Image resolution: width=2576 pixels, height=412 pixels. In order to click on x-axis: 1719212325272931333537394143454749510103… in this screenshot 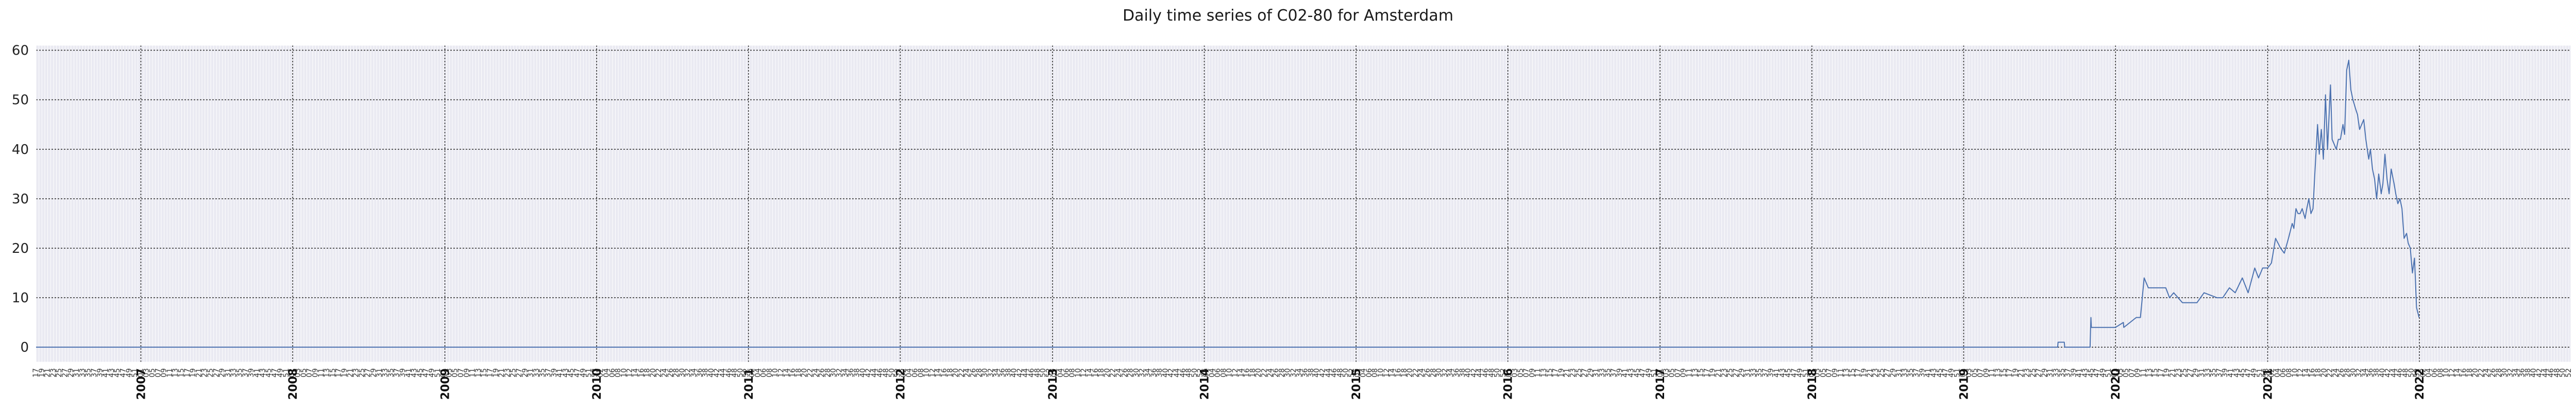, I will do `click(1302, 384)`.